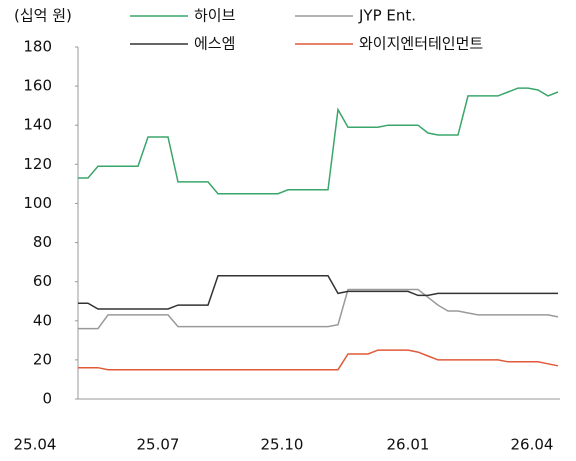 This screenshot has width=576, height=461. I want to click on y-tick-label: 160, so click(37, 86).